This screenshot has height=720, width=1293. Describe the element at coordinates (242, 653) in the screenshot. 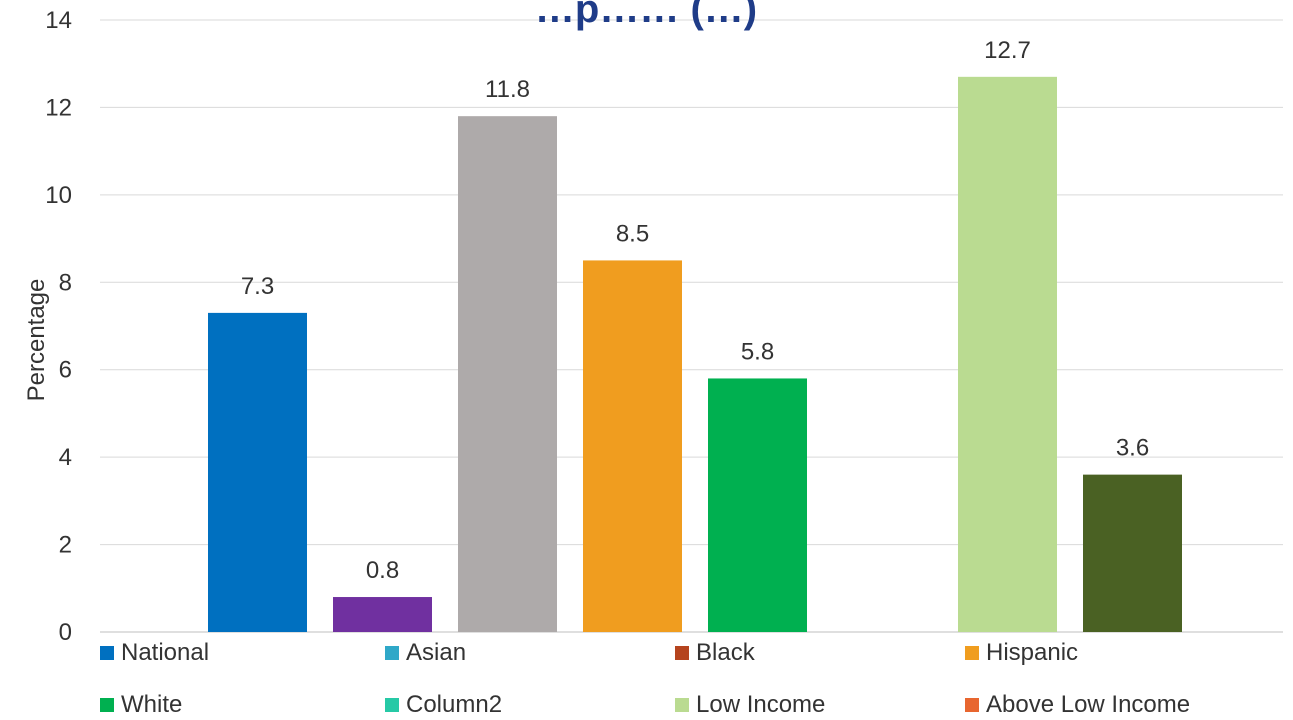

I see `legend-item: National` at that location.